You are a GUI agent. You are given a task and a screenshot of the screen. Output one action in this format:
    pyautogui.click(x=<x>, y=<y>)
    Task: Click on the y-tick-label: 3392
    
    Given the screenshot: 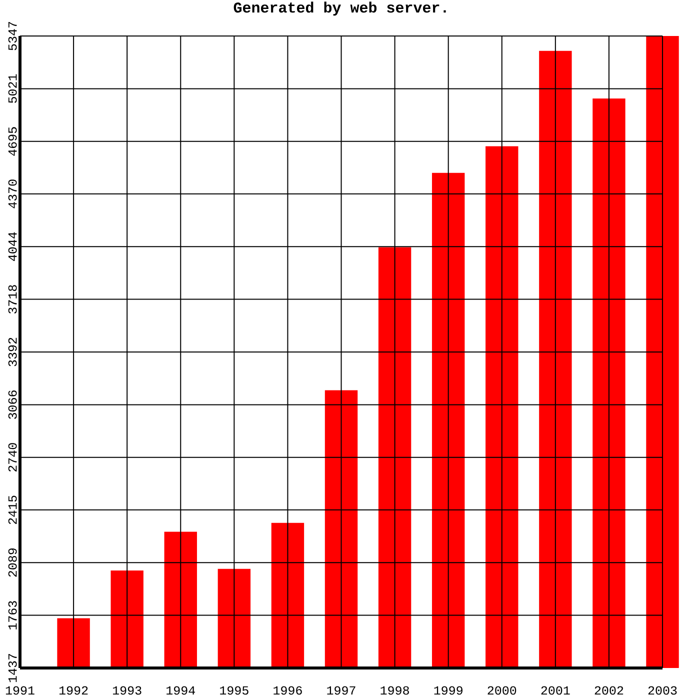 What is the action you would take?
    pyautogui.click(x=12, y=352)
    